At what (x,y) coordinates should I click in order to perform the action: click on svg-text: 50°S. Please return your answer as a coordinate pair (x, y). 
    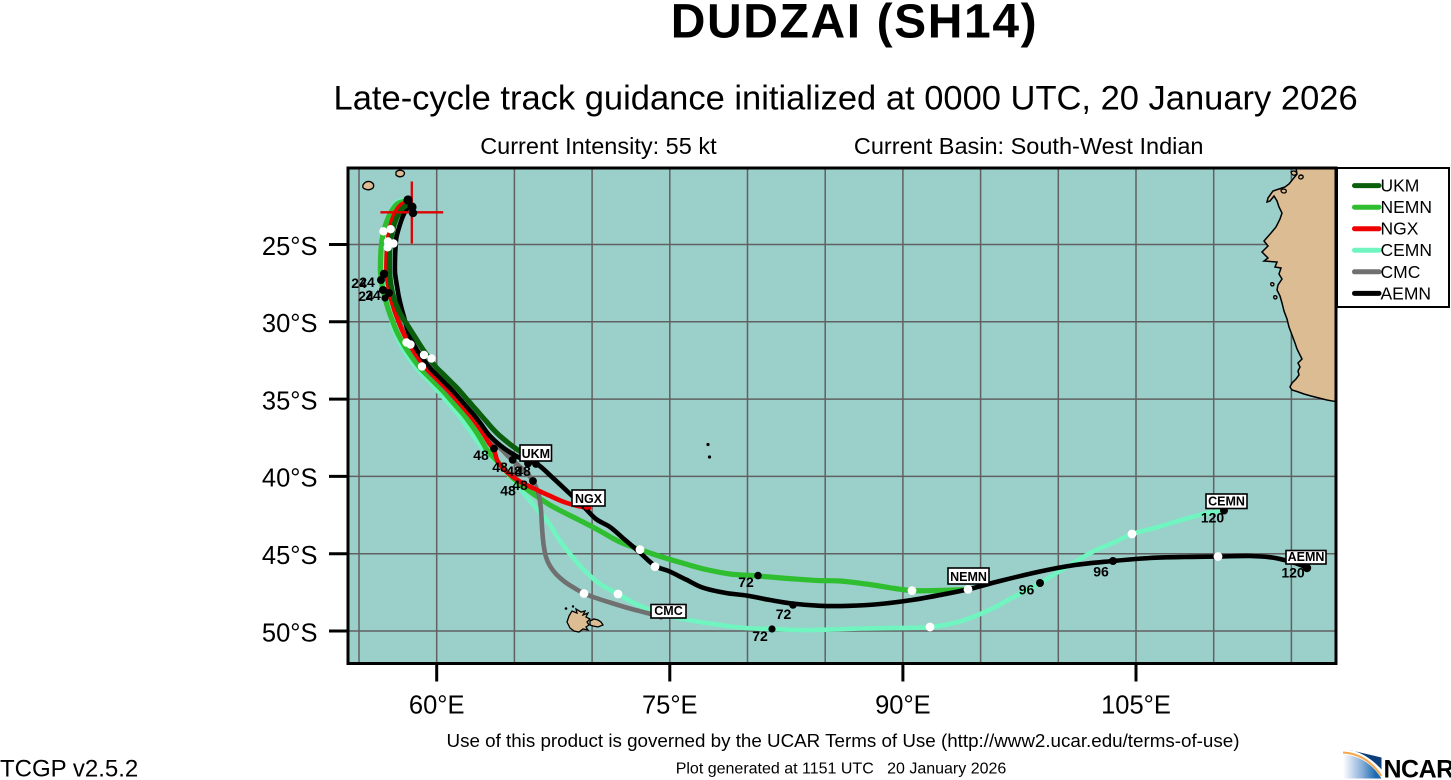
    Looking at the image, I should click on (290, 633).